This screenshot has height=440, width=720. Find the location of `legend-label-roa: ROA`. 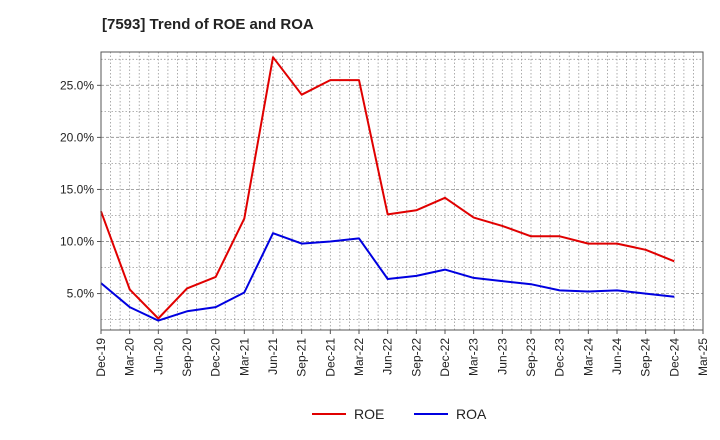

legend-label-roa: ROA is located at coordinates (471, 414).